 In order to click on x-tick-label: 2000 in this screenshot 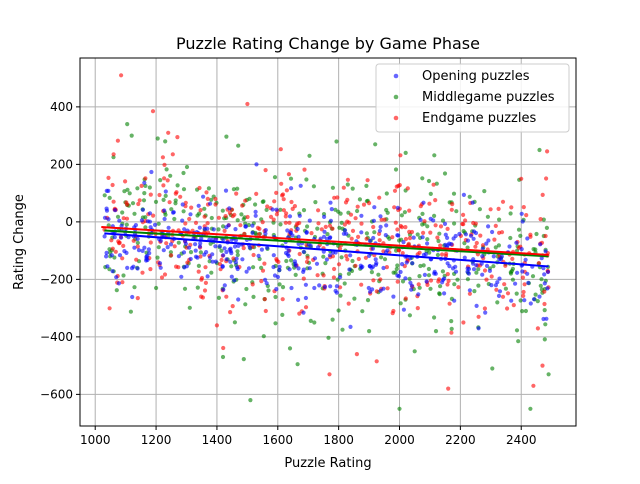, I will do `click(399, 440)`.